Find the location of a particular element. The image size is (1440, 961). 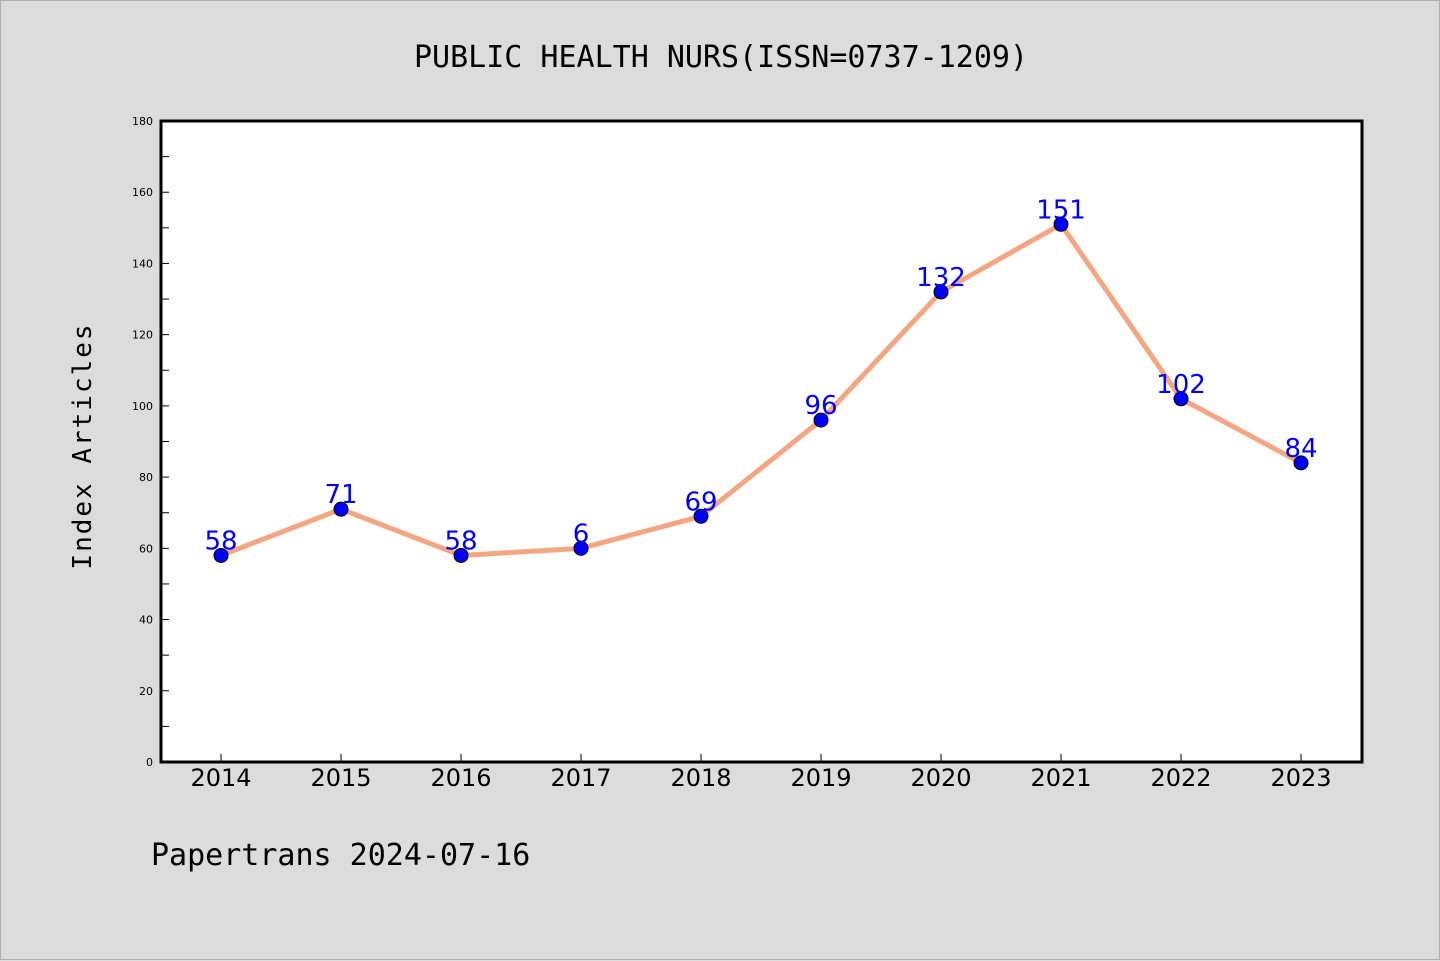

data-point-2019 is located at coordinates (821, 420).